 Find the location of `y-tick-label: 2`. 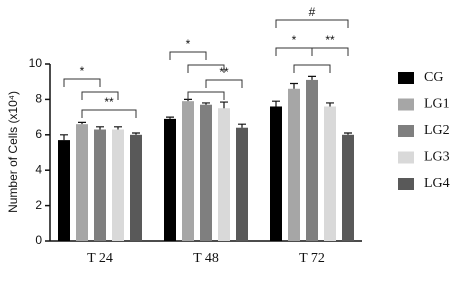

y-tick-label: 2 is located at coordinates (38, 205).